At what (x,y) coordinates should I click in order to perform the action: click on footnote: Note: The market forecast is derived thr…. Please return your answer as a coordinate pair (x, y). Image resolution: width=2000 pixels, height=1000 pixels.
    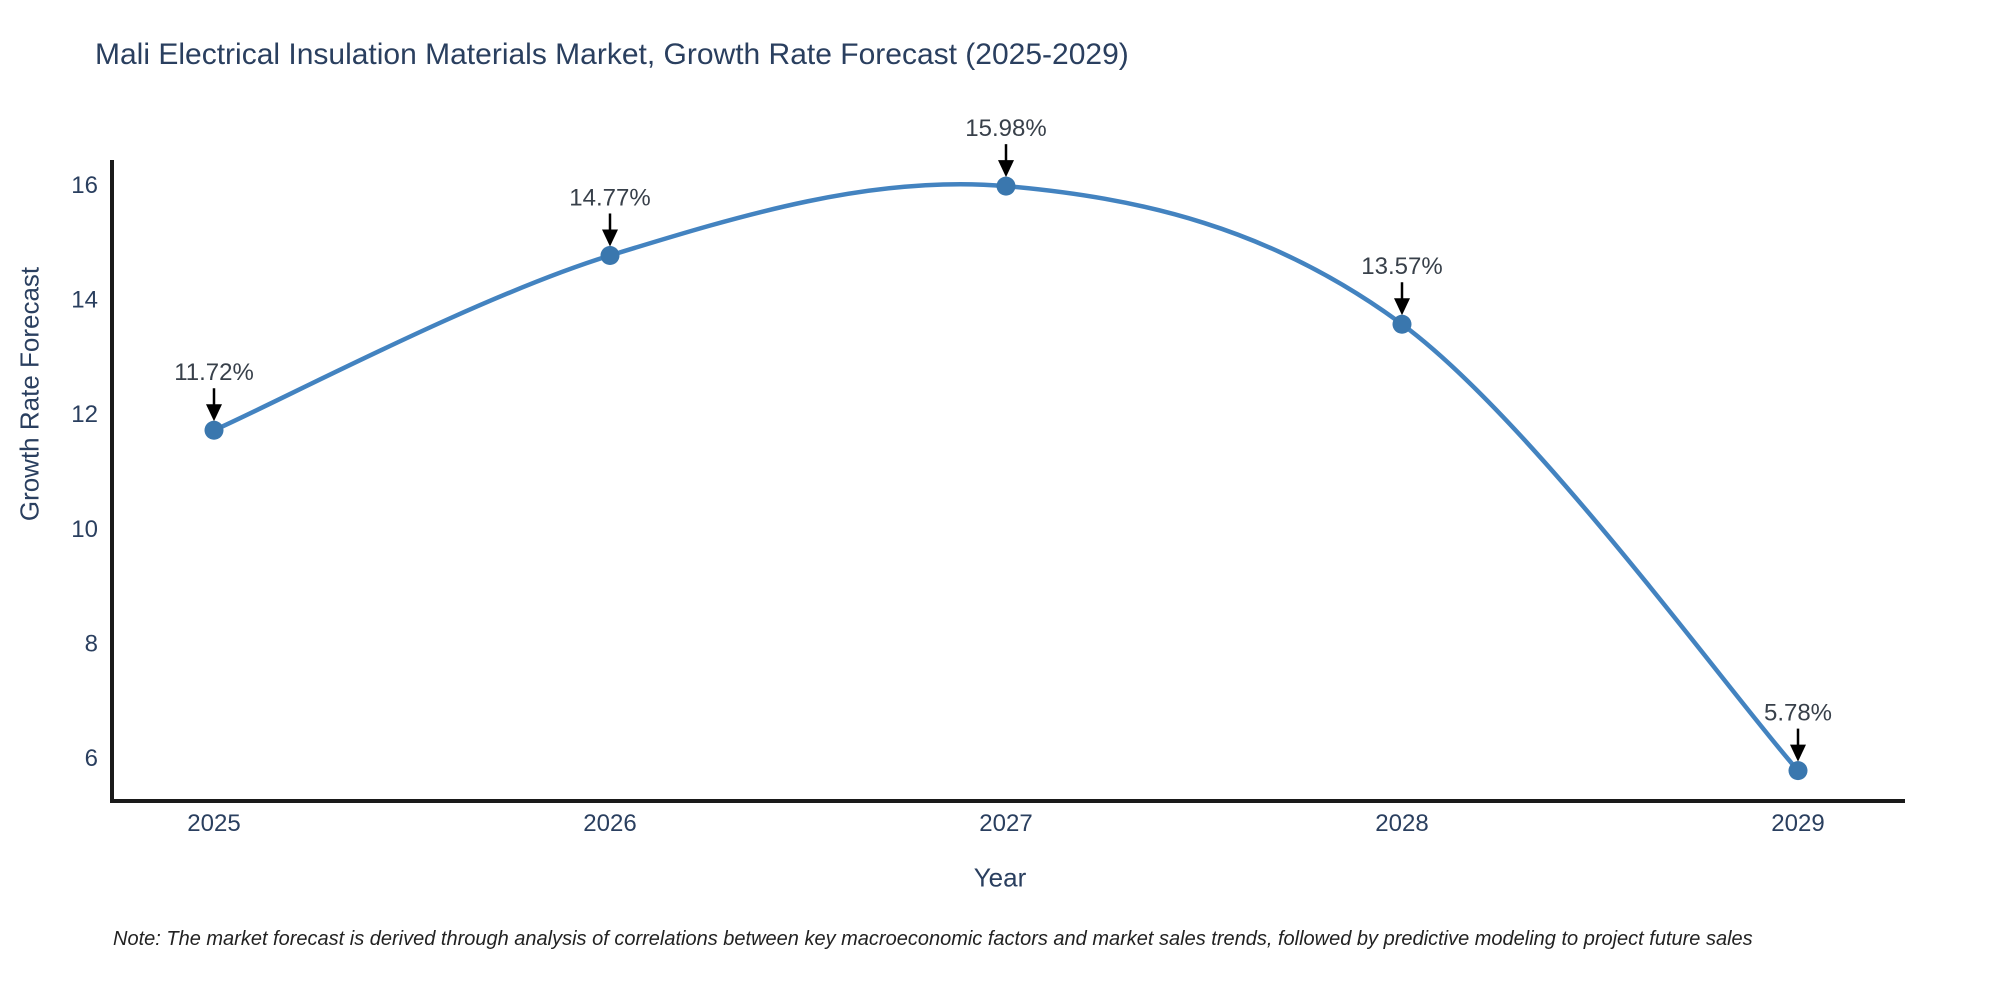
    Looking at the image, I should click on (933, 939).